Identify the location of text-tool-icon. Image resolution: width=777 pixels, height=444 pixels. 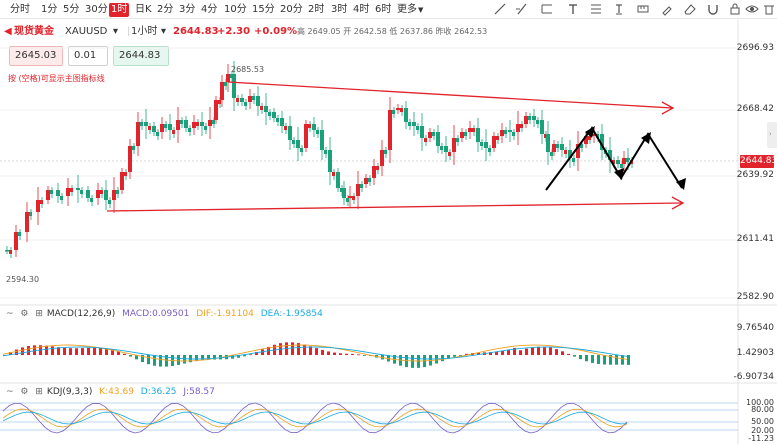
(619, 9).